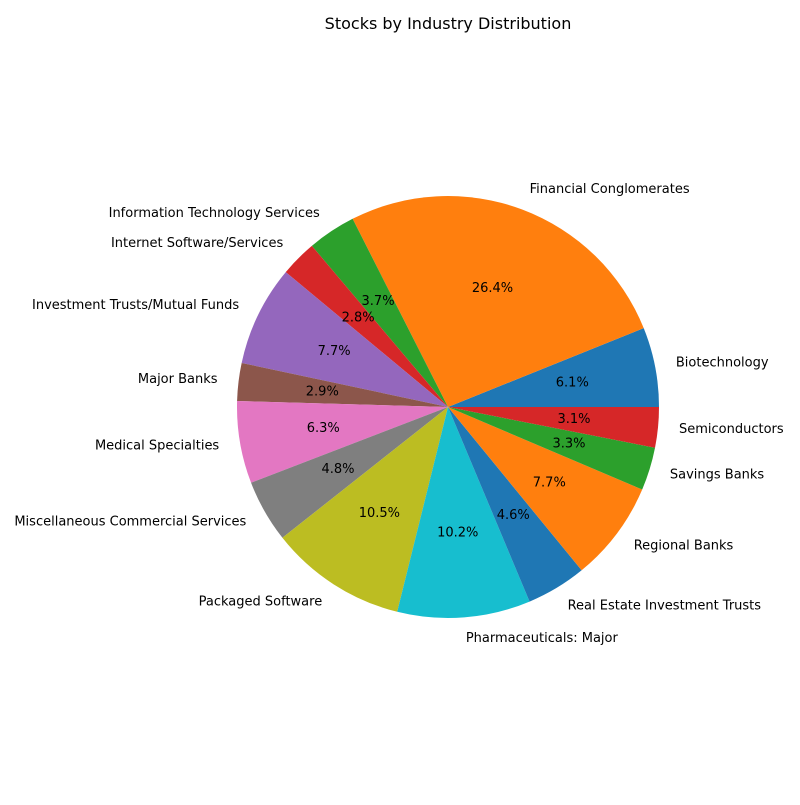 The image size is (800, 805). I want to click on chart-title: Stocks by Industry Distribution, so click(448, 23).